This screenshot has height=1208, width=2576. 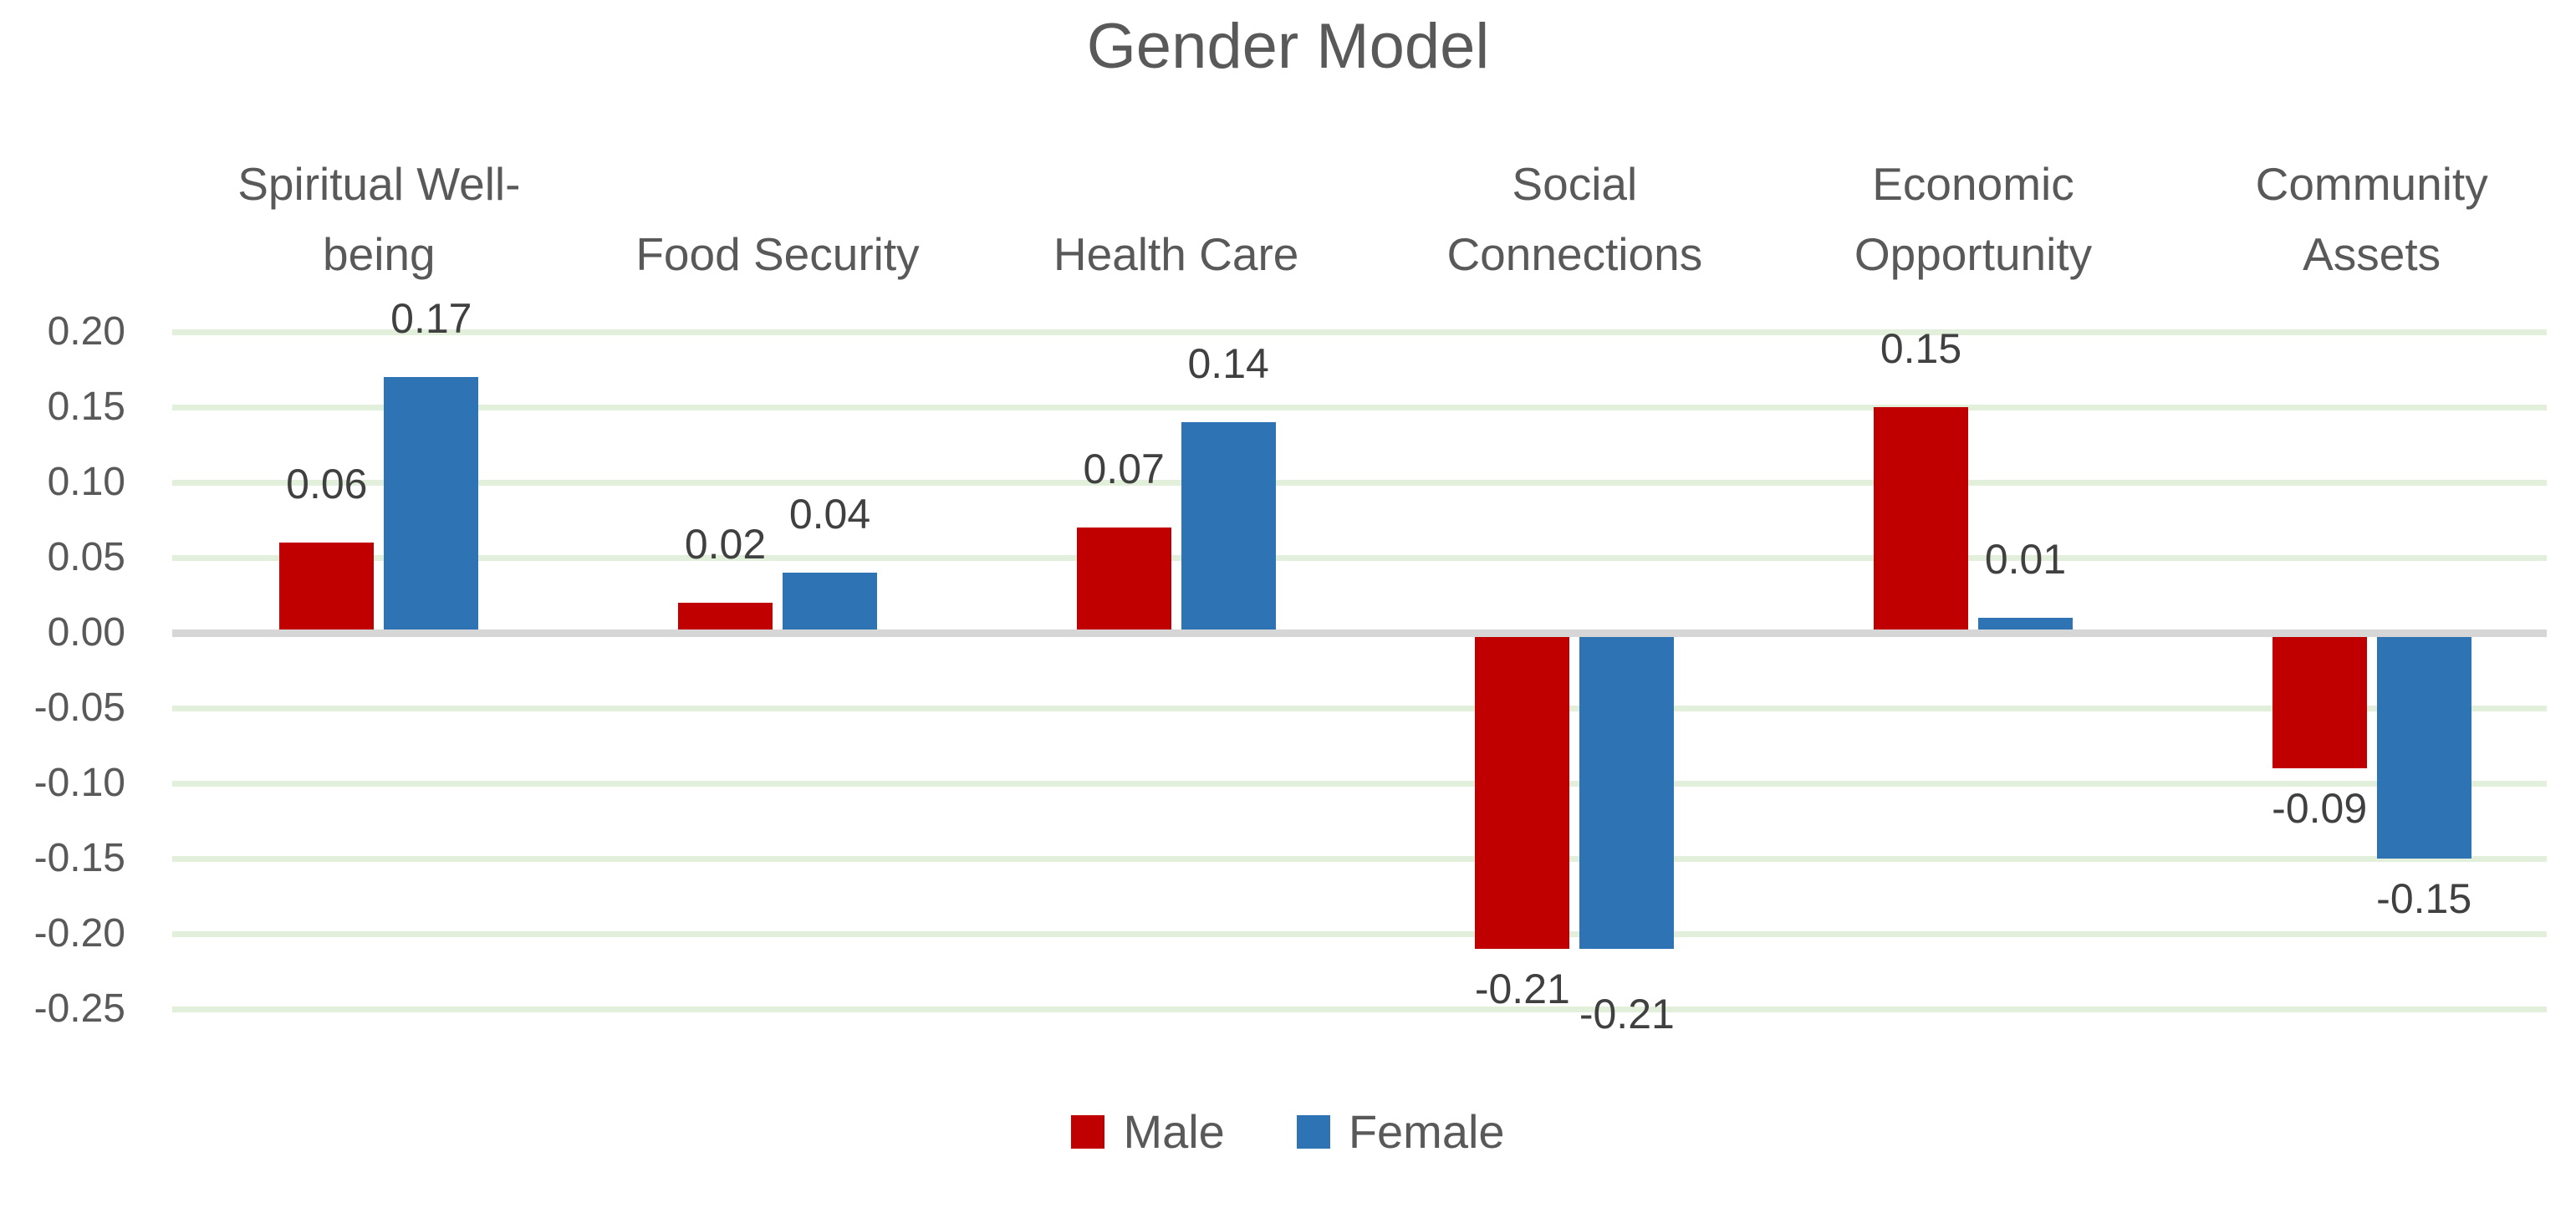 What do you see at coordinates (86, 557) in the screenshot?
I see `y-axis-tick-label: 0.05` at bounding box center [86, 557].